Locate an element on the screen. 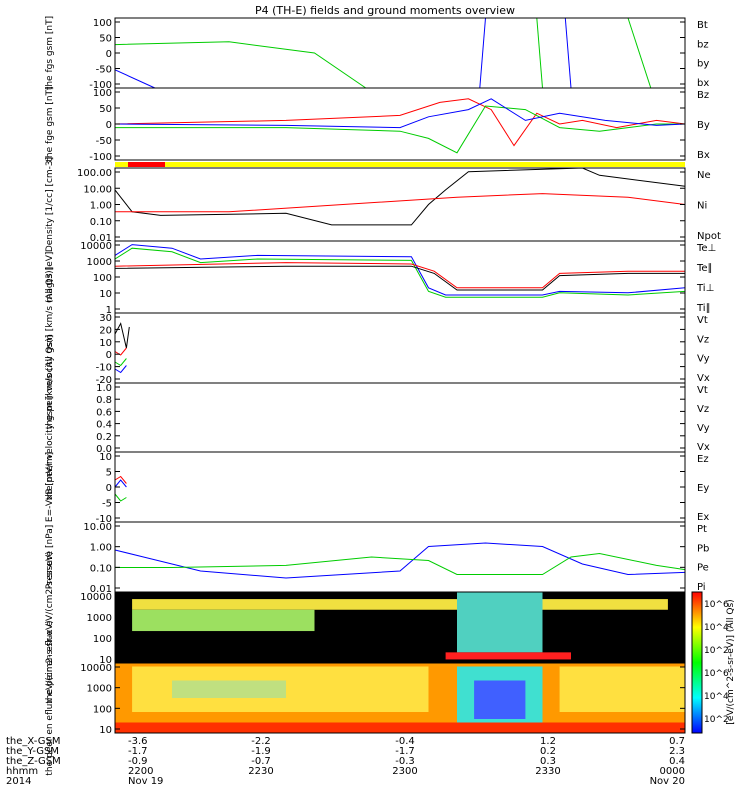 The image size is (750, 800). legend-entry: Pi is located at coordinates (701, 587).